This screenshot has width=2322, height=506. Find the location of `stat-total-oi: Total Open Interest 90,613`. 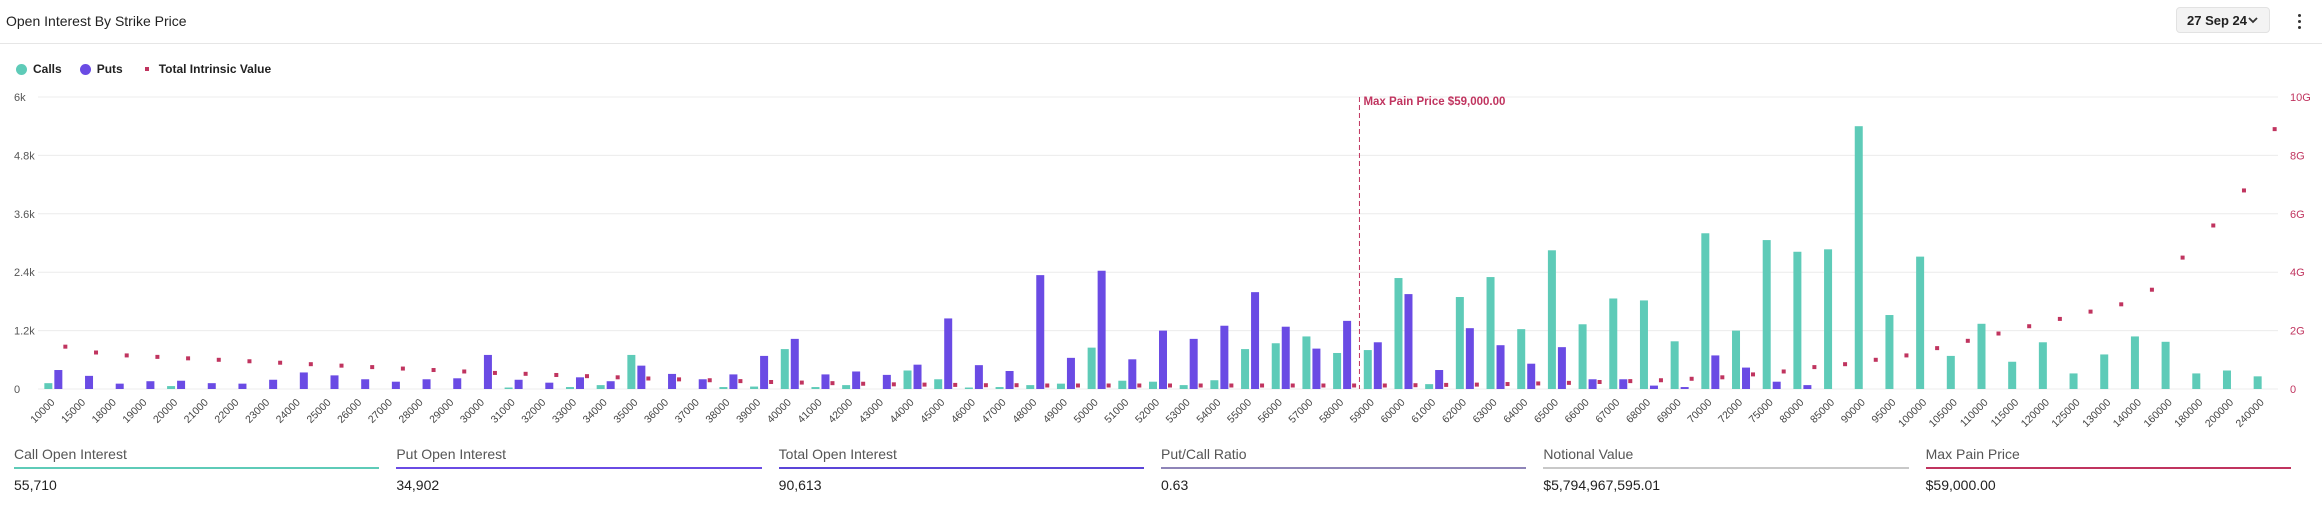

stat-total-oi: Total Open Interest 90,613 is located at coordinates (969, 468).